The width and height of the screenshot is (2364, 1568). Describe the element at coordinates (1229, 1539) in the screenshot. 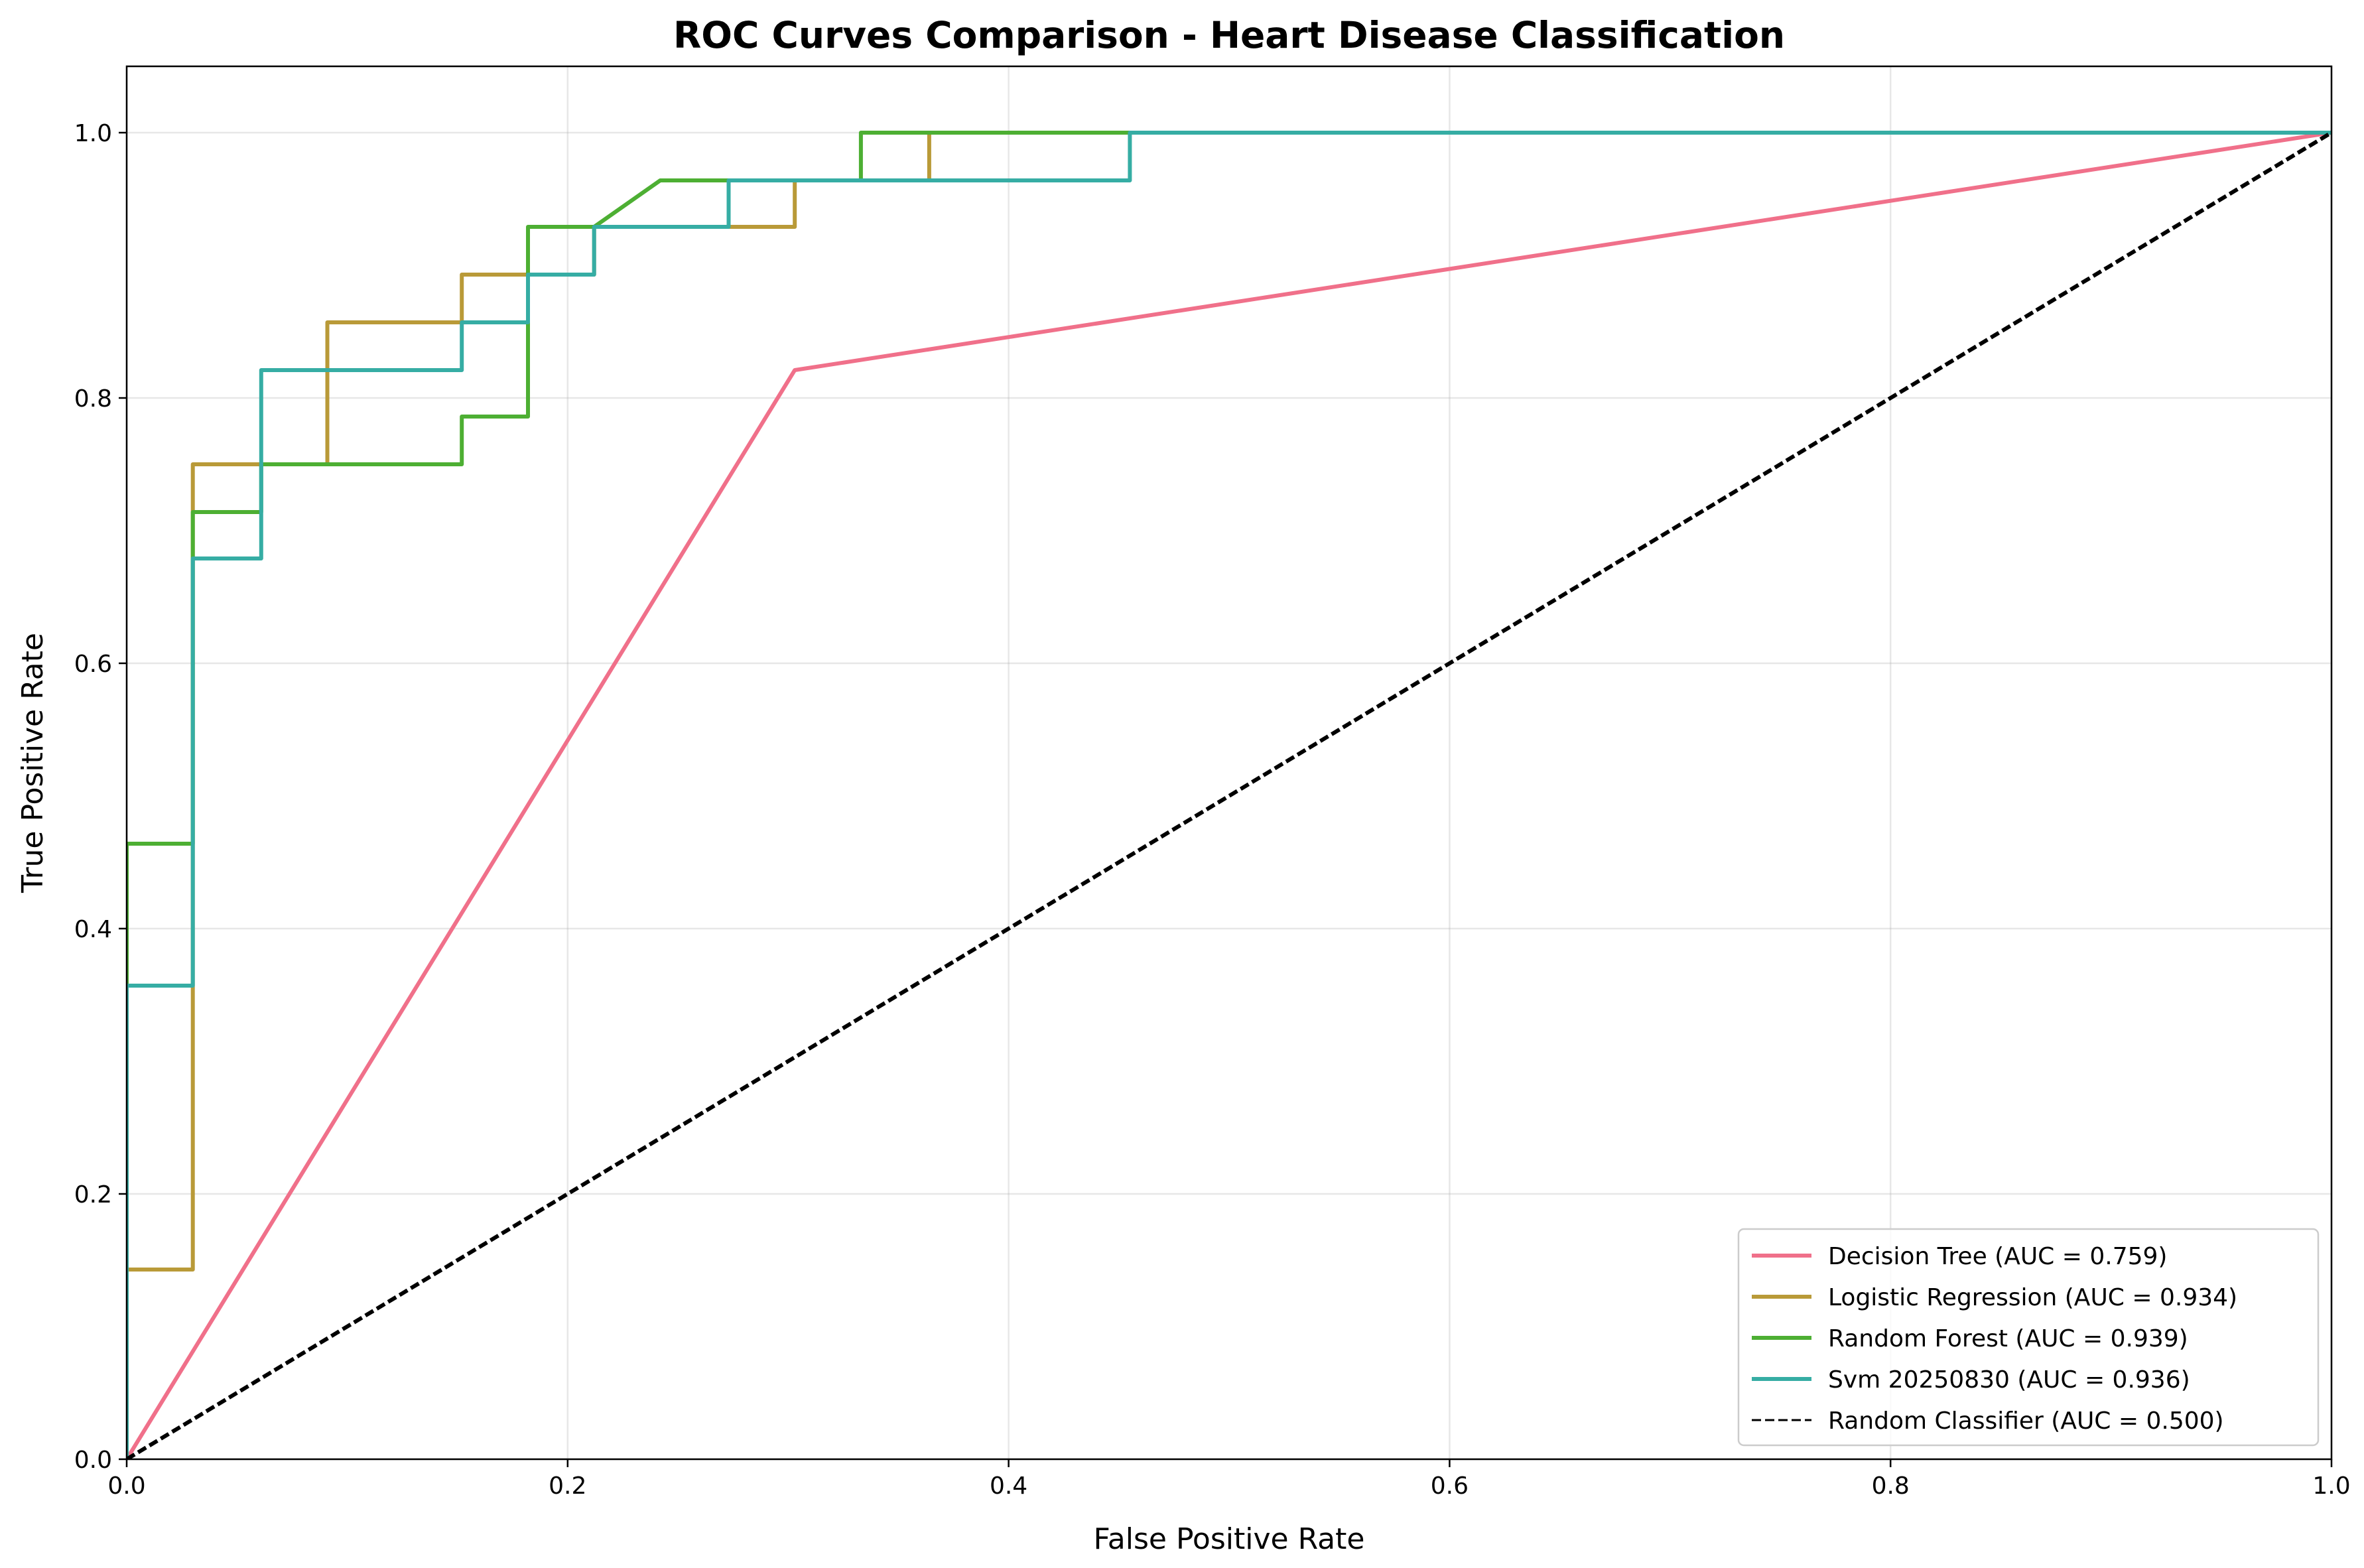

I see `x-axis-label: False Positive Rate` at that location.